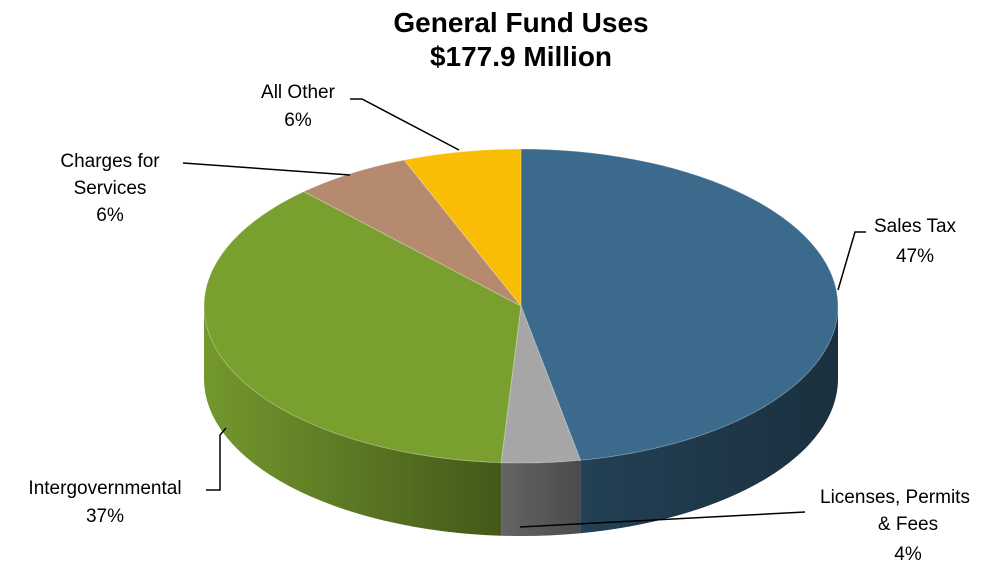  Describe the element at coordinates (908, 554) in the screenshot. I see `slice-percent-licenses-permits-fees: 4%` at that location.